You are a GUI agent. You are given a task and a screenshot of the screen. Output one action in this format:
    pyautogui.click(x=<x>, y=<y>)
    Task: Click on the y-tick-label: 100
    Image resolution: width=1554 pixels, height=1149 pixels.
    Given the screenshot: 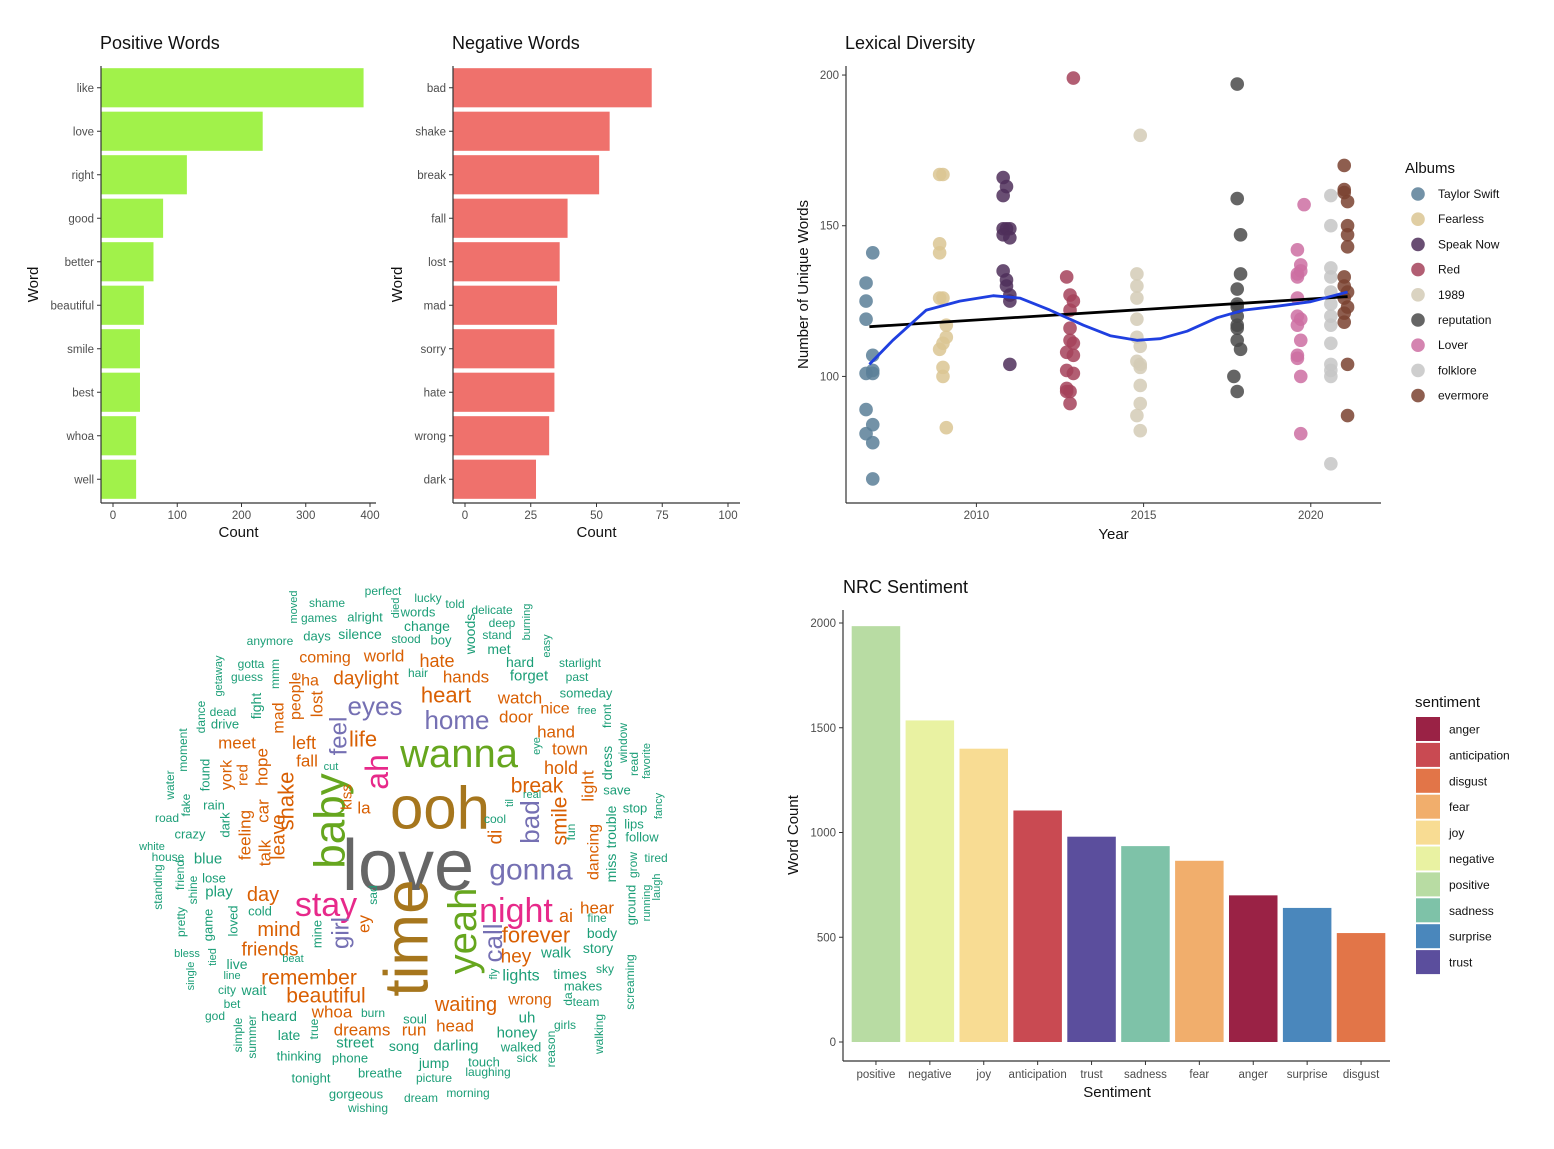 What is the action you would take?
    pyautogui.click(x=829, y=377)
    